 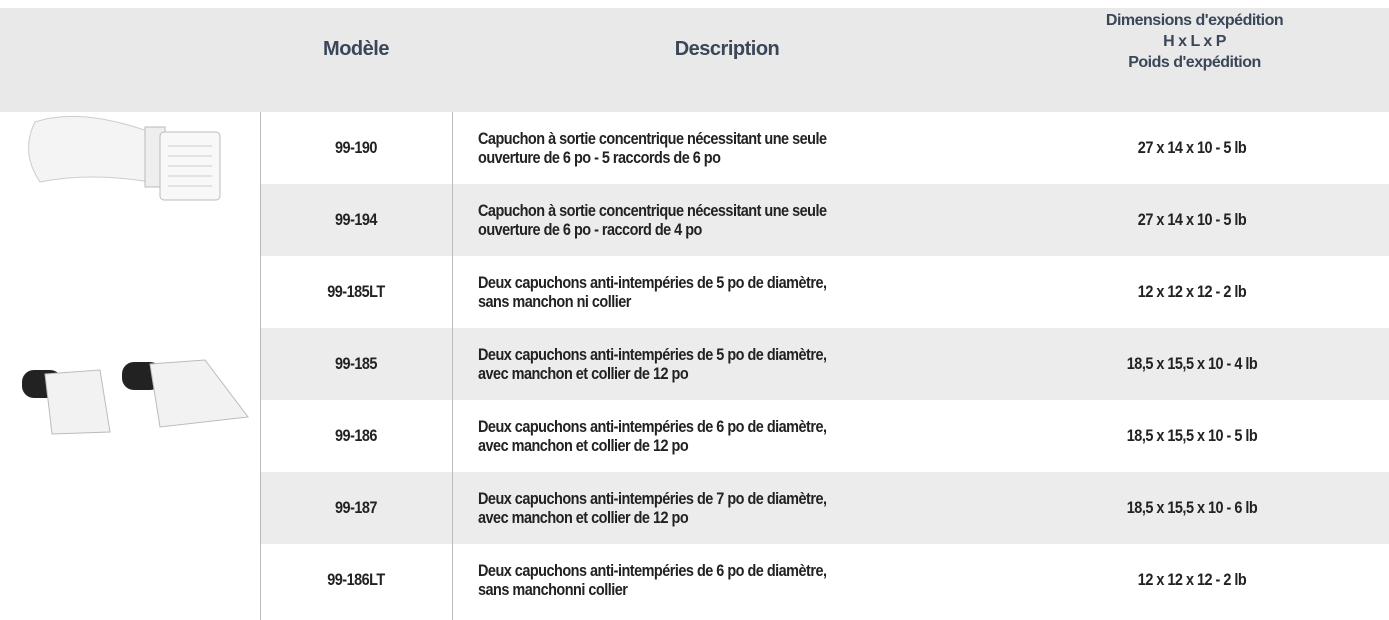 What do you see at coordinates (590, 229) in the screenshot?
I see `description-line: ouverture de 6 po - raccord de 4 po` at bounding box center [590, 229].